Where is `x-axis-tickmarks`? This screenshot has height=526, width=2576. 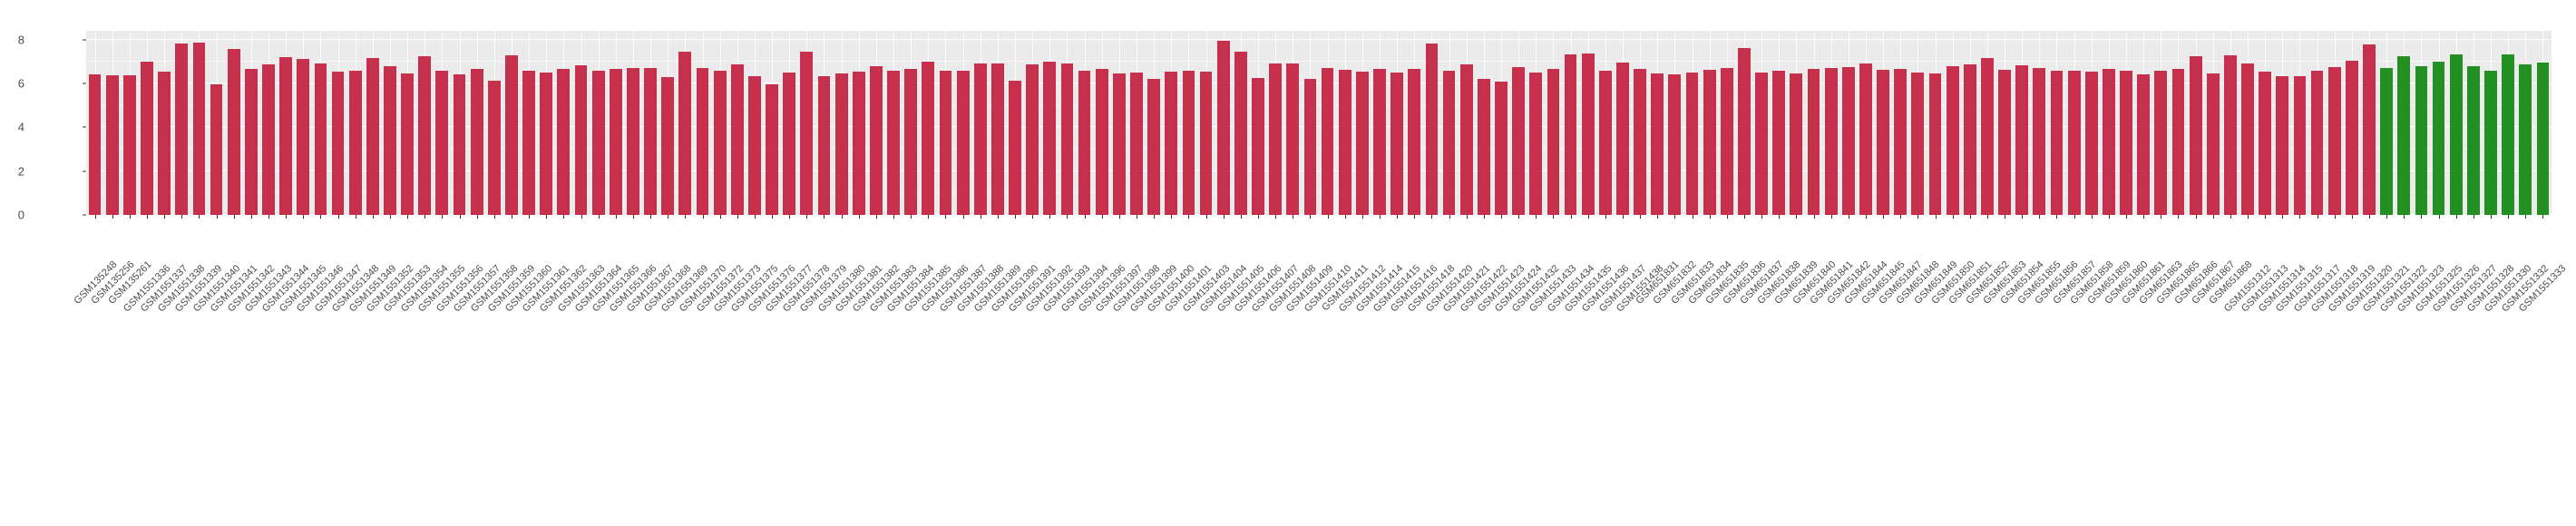 x-axis-tickmarks is located at coordinates (1319, 217).